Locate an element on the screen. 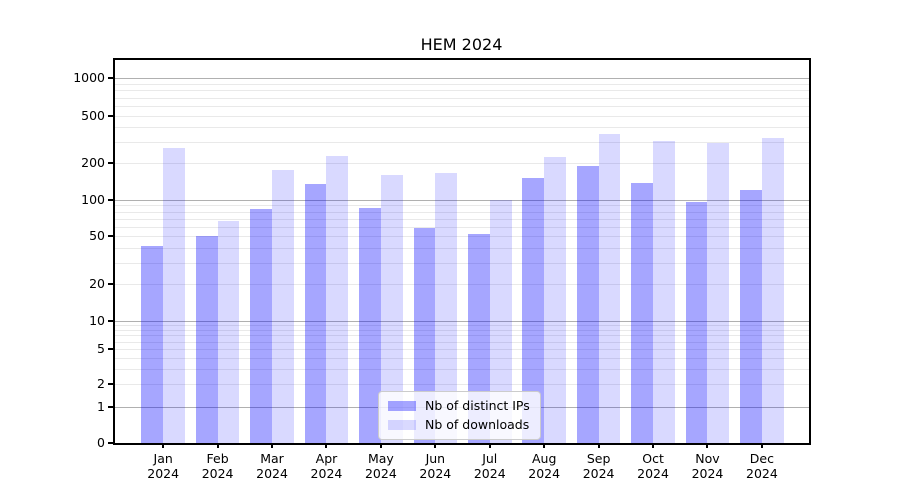 The image size is (900, 500). bar-downloads-jan is located at coordinates (174, 295).